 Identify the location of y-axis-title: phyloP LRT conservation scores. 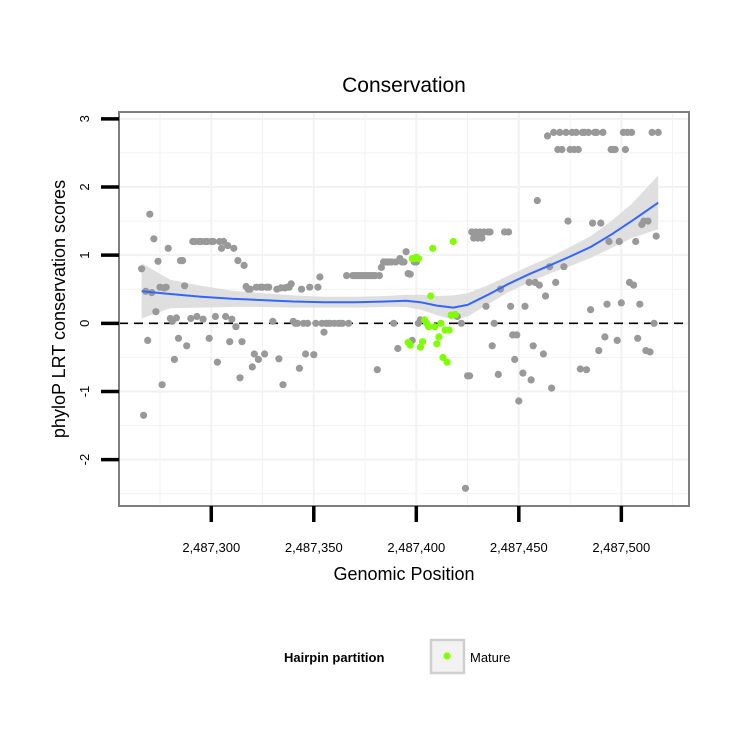
(59, 309).